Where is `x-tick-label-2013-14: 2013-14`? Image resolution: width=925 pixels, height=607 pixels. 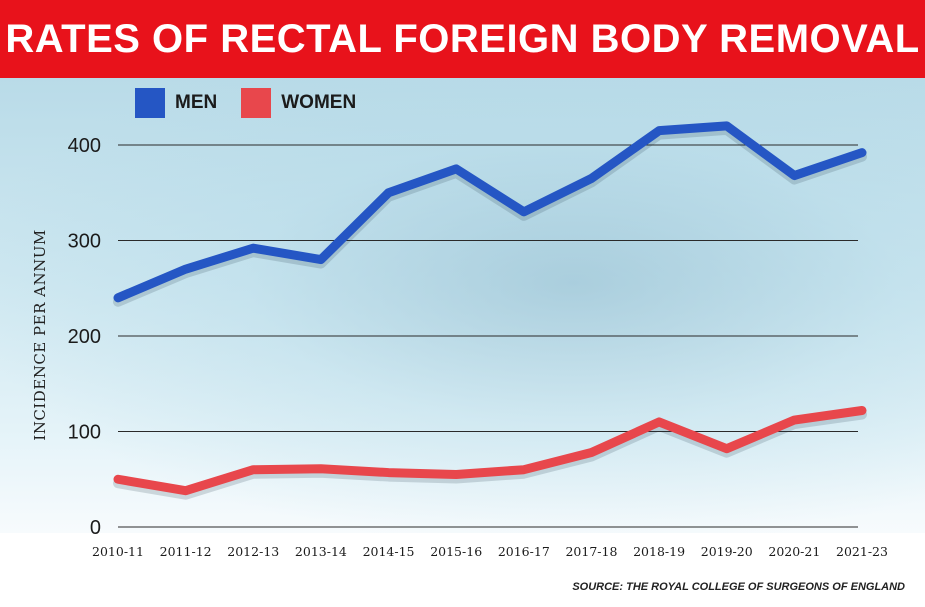 x-tick-label-2013-14: 2013-14 is located at coordinates (321, 551).